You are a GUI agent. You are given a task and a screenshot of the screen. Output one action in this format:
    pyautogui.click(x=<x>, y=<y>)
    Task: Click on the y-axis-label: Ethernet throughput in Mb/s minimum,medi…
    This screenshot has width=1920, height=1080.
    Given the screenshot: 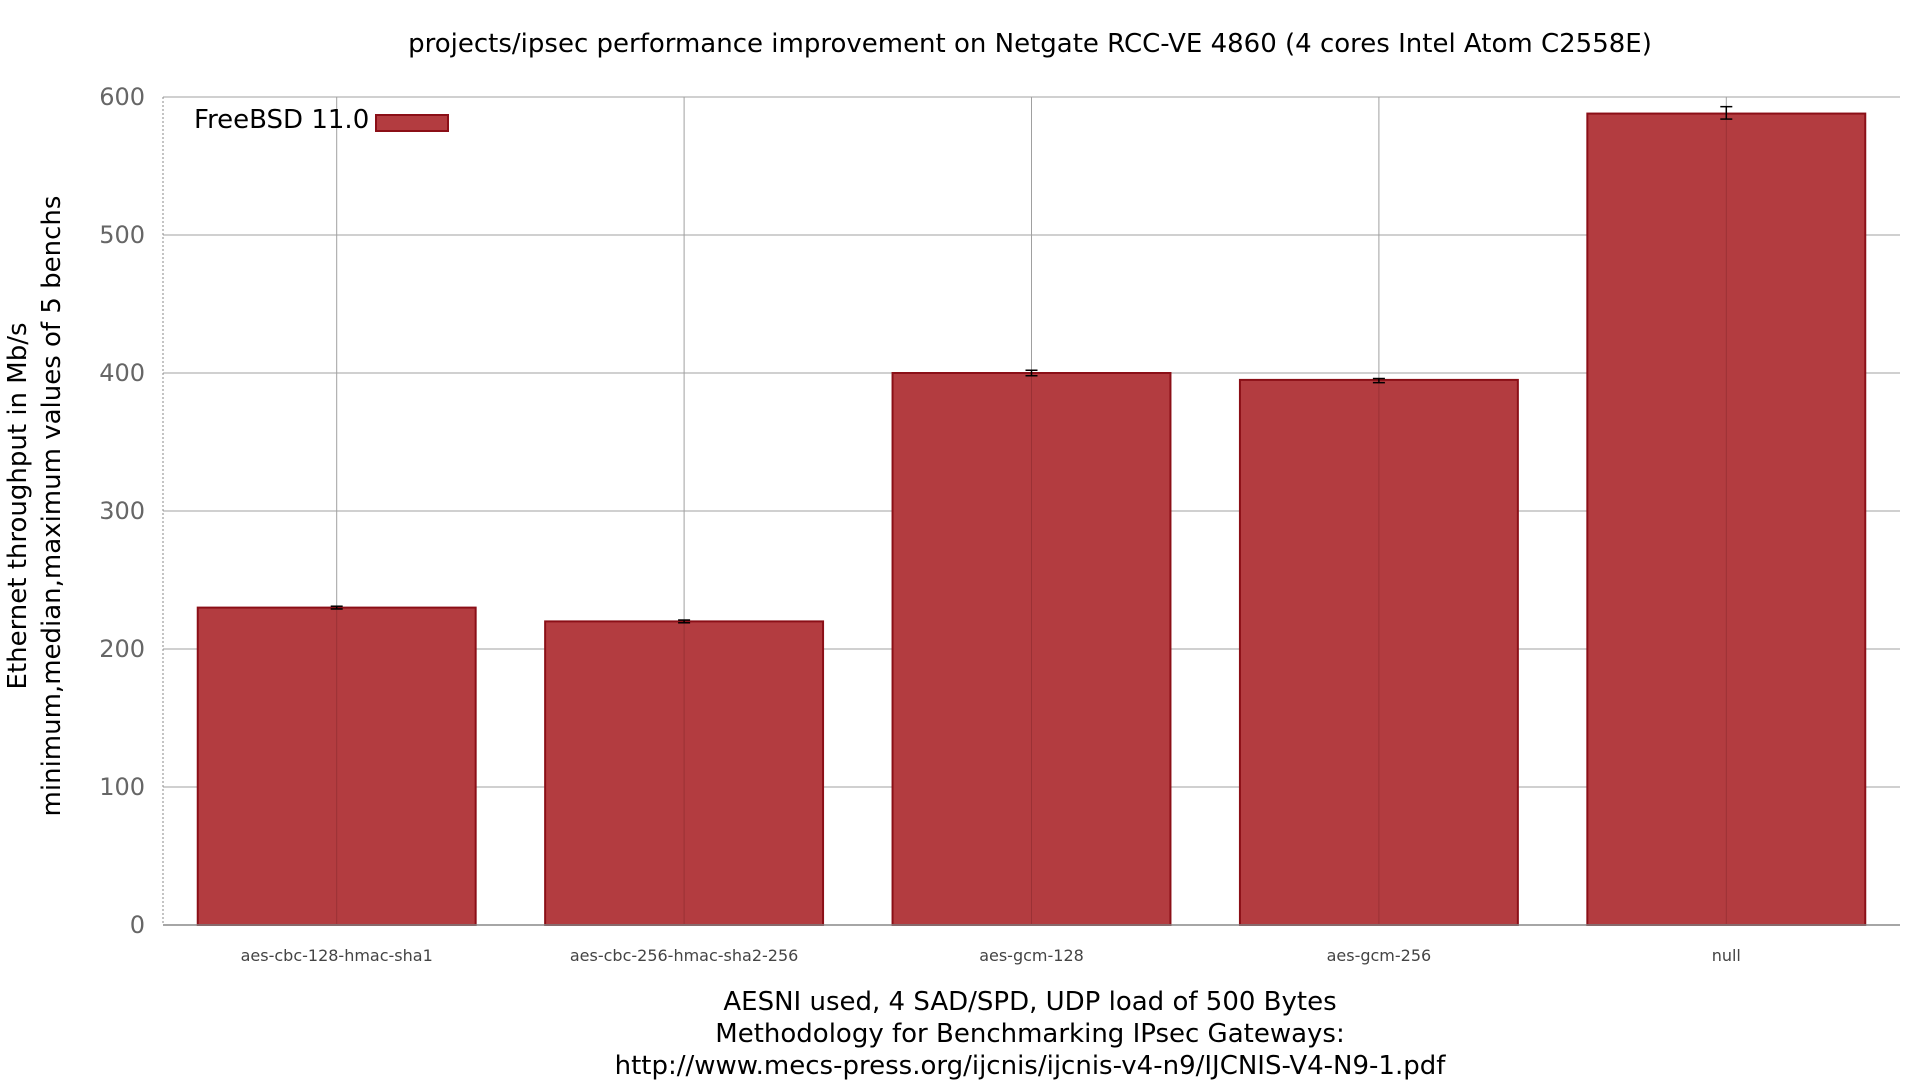 What is the action you would take?
    pyautogui.click(x=35, y=506)
    